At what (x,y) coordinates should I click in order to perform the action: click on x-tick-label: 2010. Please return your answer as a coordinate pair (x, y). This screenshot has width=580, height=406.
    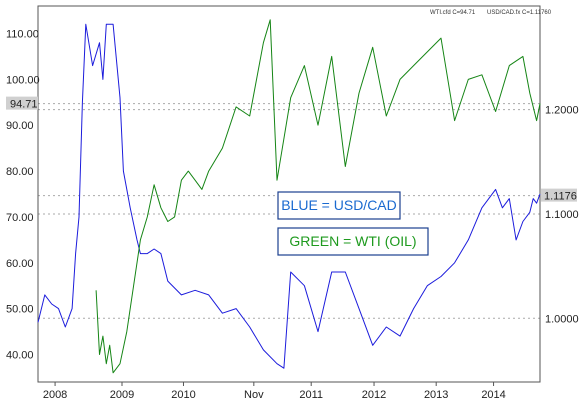
    Looking at the image, I should click on (183, 395).